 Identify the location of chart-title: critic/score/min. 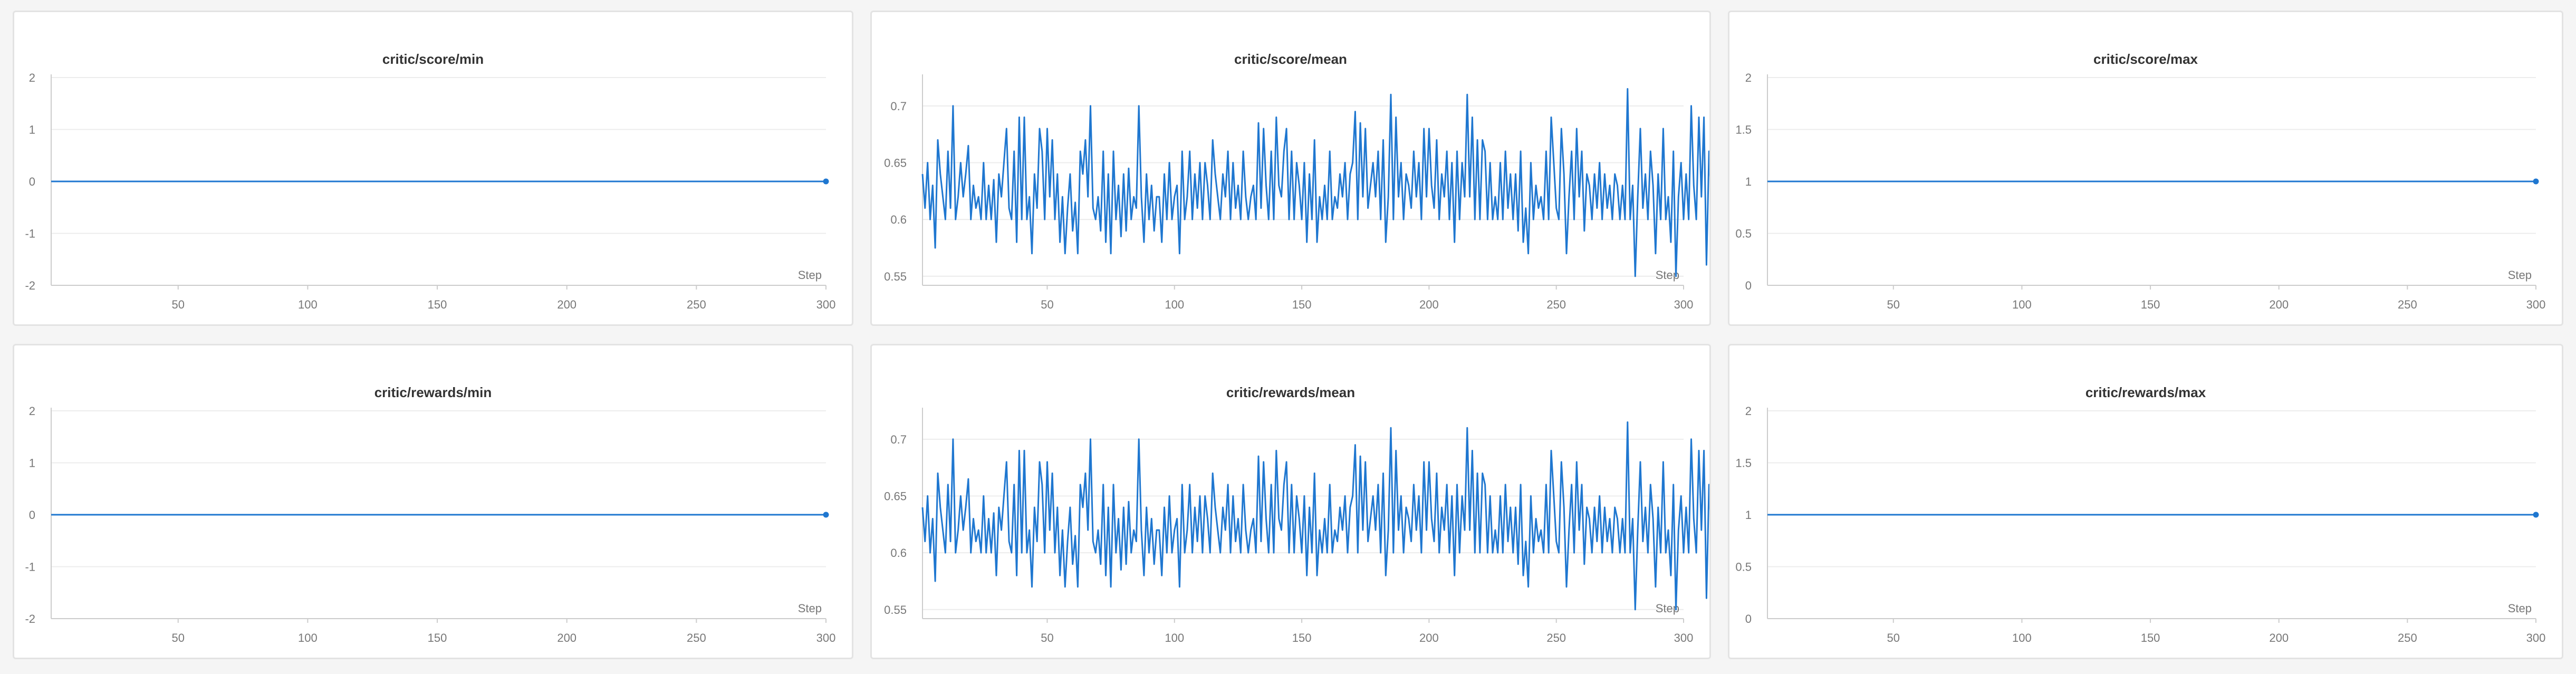
(433, 59).